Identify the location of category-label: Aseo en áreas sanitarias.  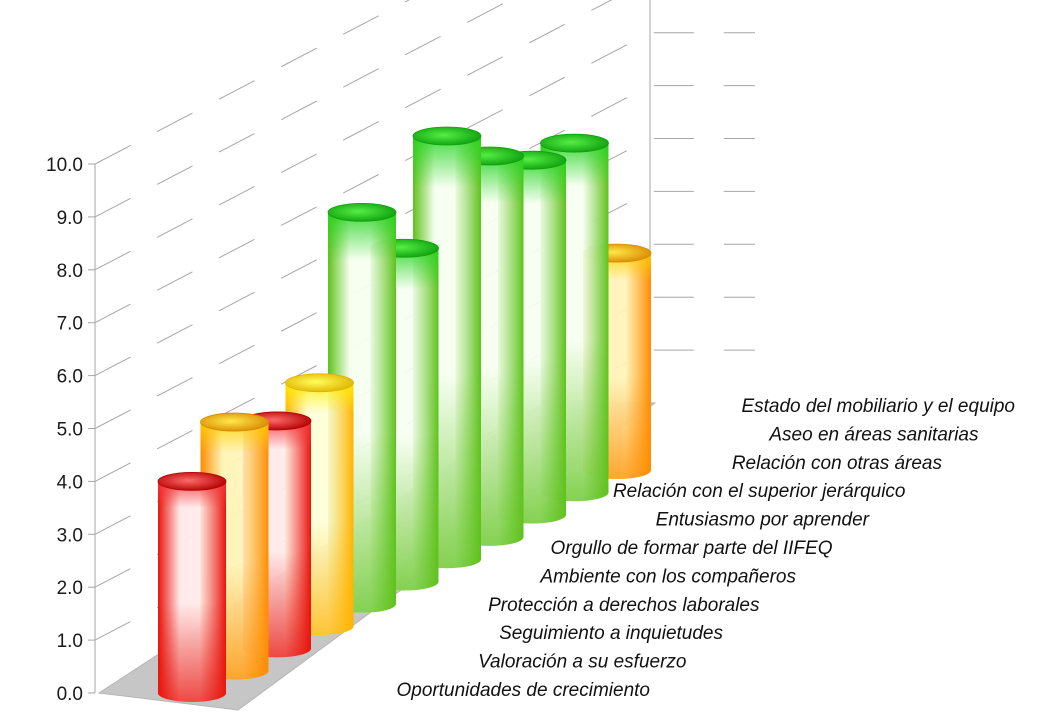
(873, 434).